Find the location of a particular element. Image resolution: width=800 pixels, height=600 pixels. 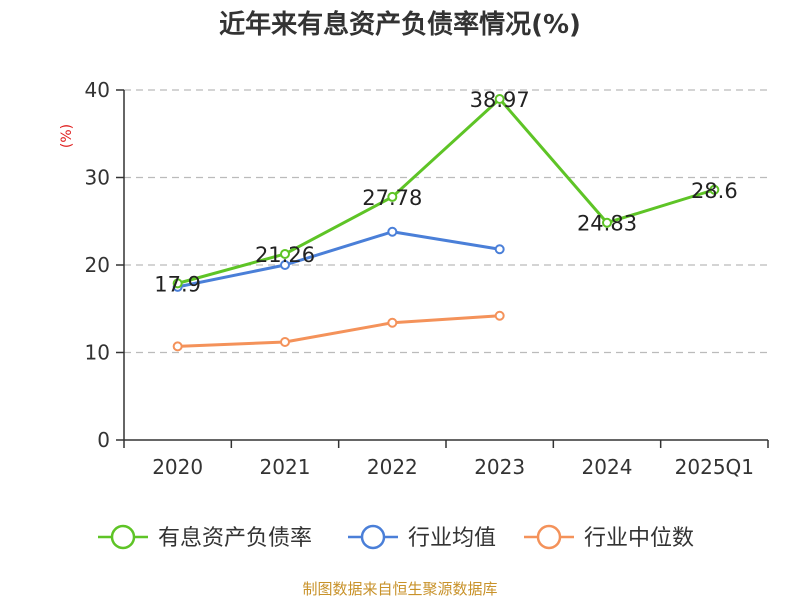

y-tick-label: 0 is located at coordinates (103, 440).